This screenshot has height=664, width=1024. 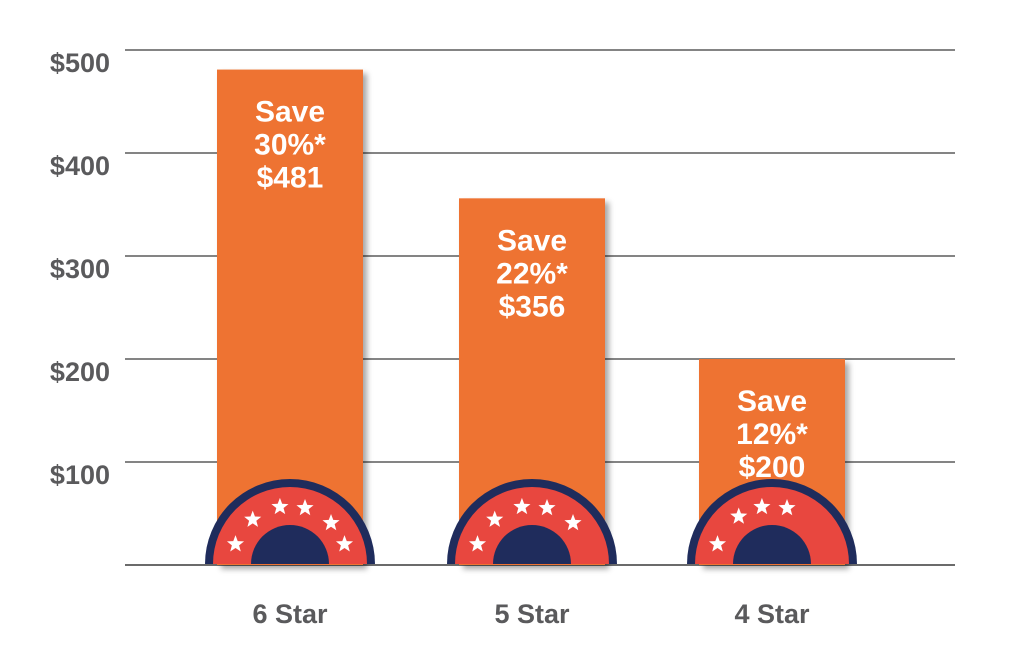 What do you see at coordinates (290, 145) in the screenshot?
I see `bar-label: 30%*` at bounding box center [290, 145].